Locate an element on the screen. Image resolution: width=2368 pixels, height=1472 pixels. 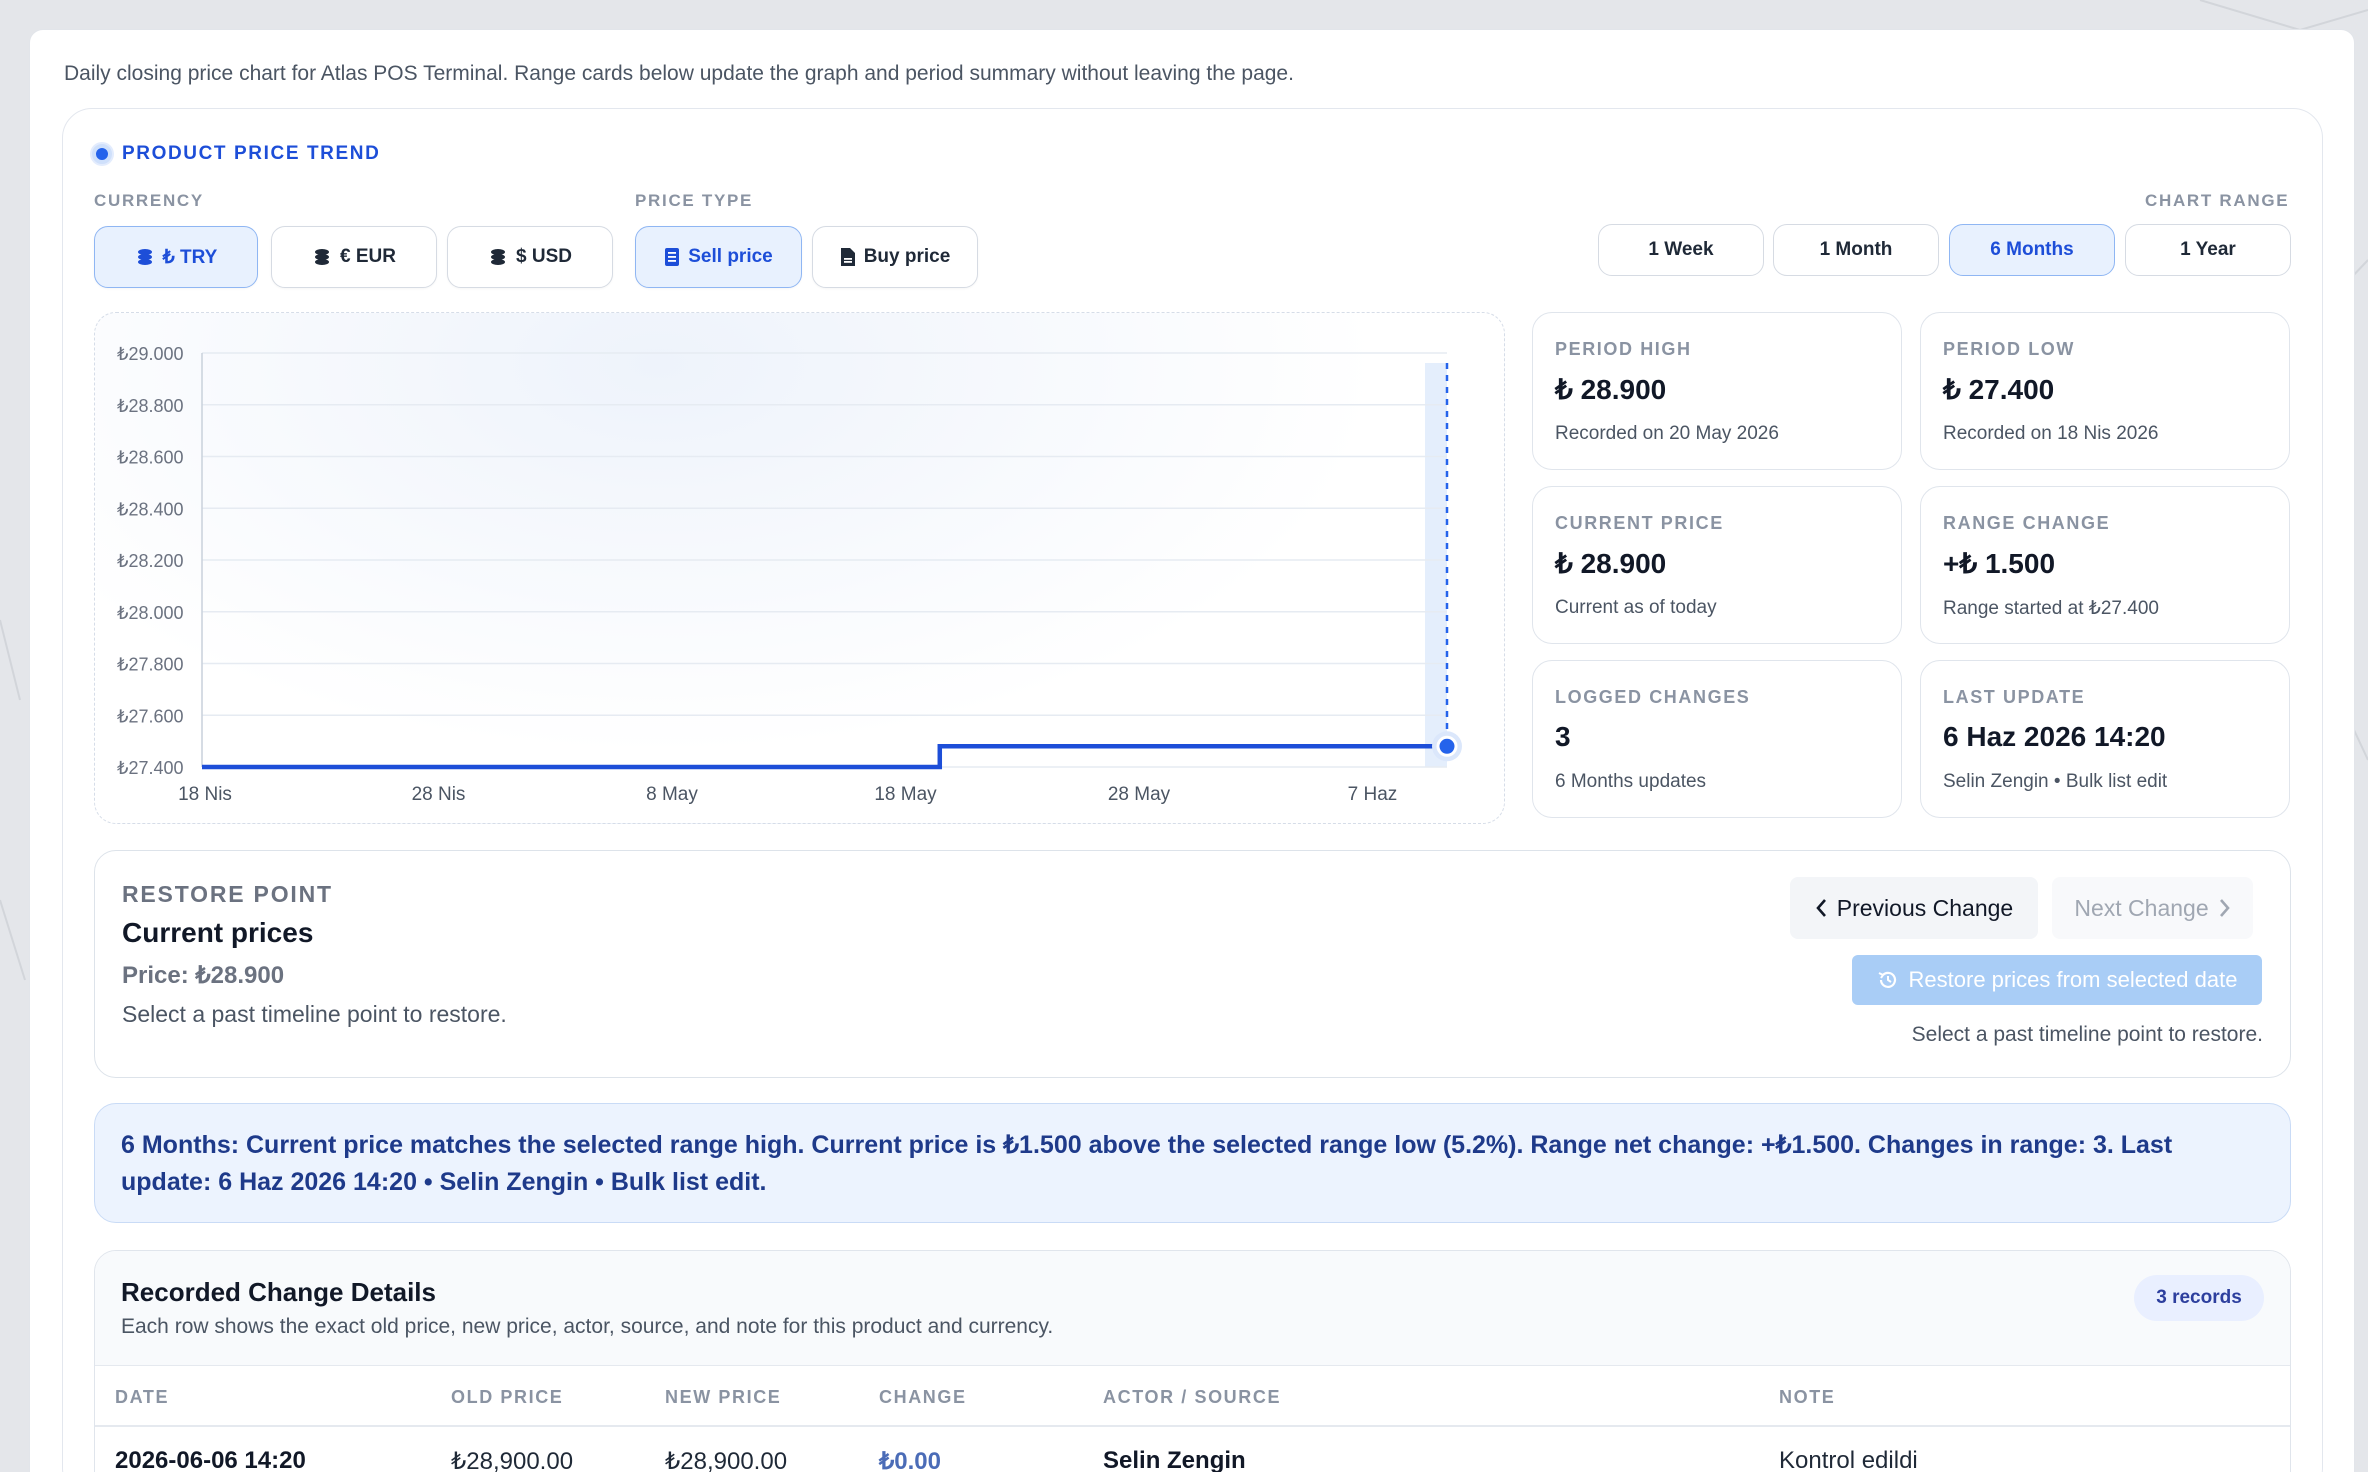
currency-eur-button: € EUR is located at coordinates (354, 257).